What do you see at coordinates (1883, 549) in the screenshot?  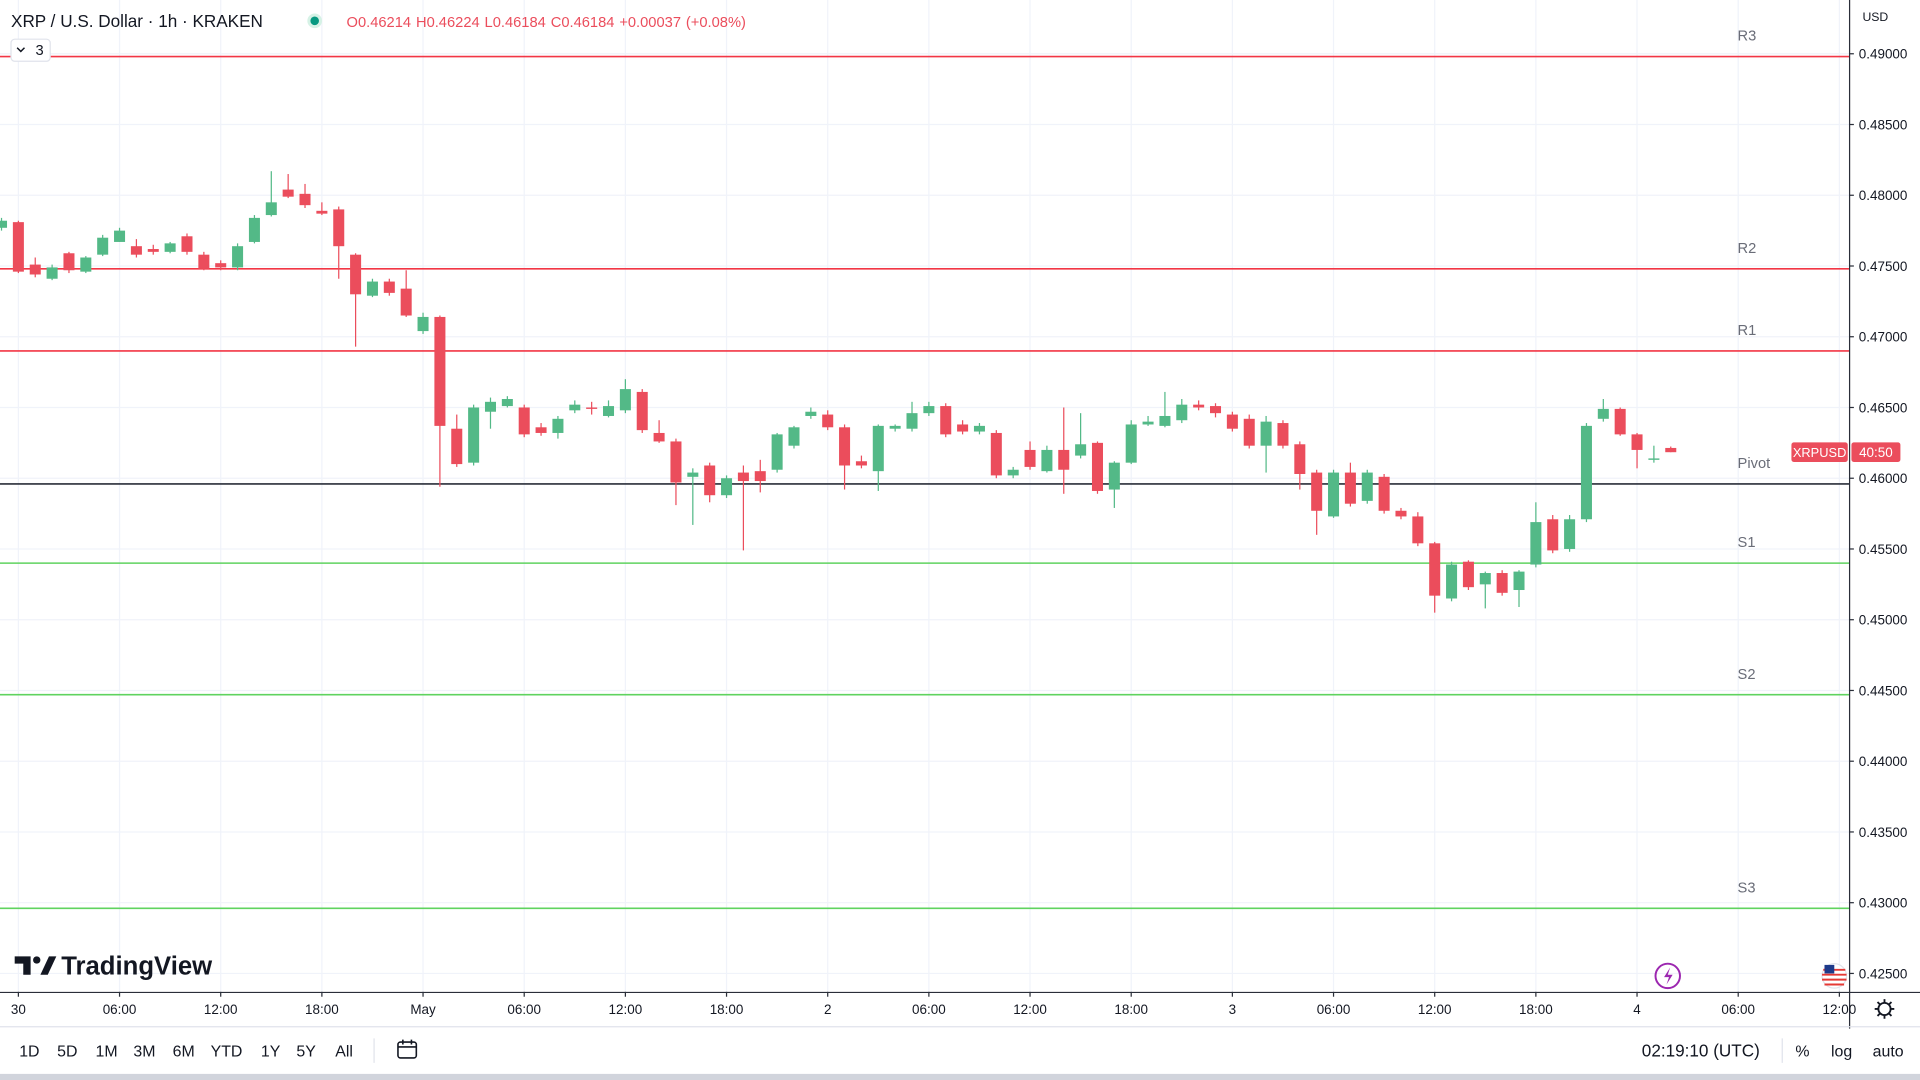 I see `y-tick-label: 0.45500` at bounding box center [1883, 549].